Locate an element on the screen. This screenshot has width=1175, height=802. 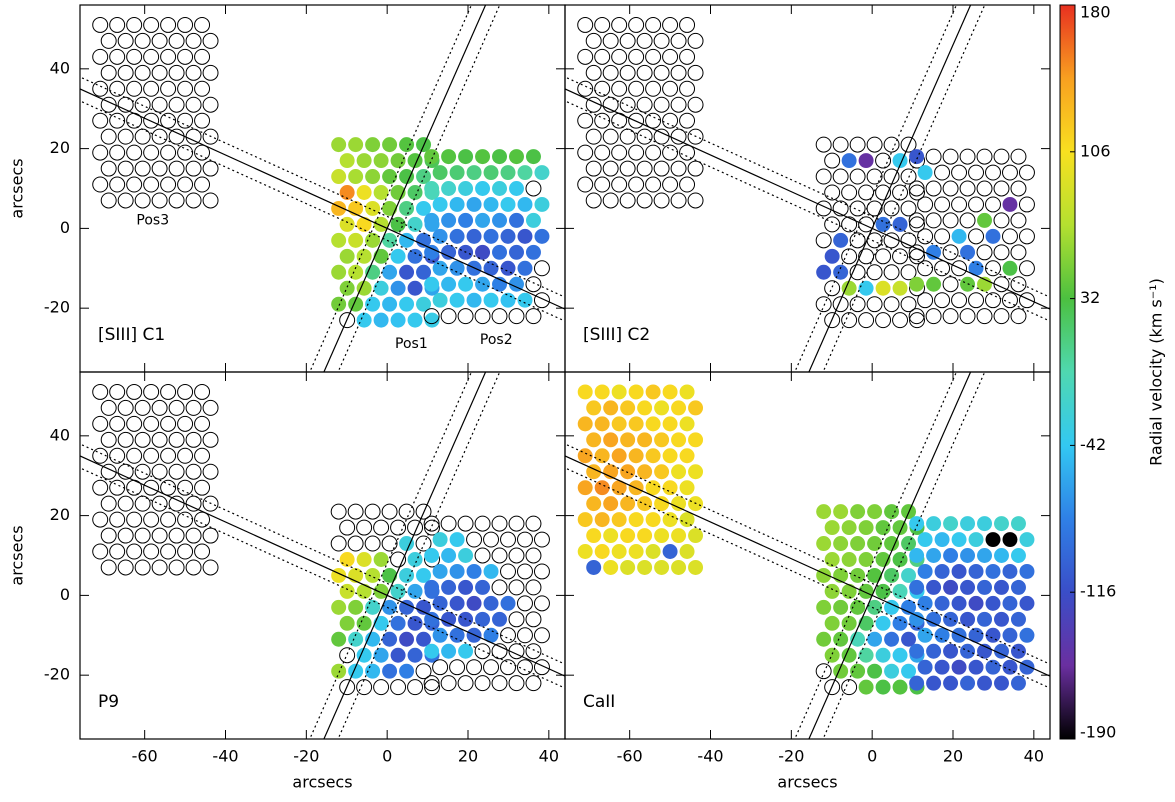
x-tick-label: 40 is located at coordinates (1034, 756).